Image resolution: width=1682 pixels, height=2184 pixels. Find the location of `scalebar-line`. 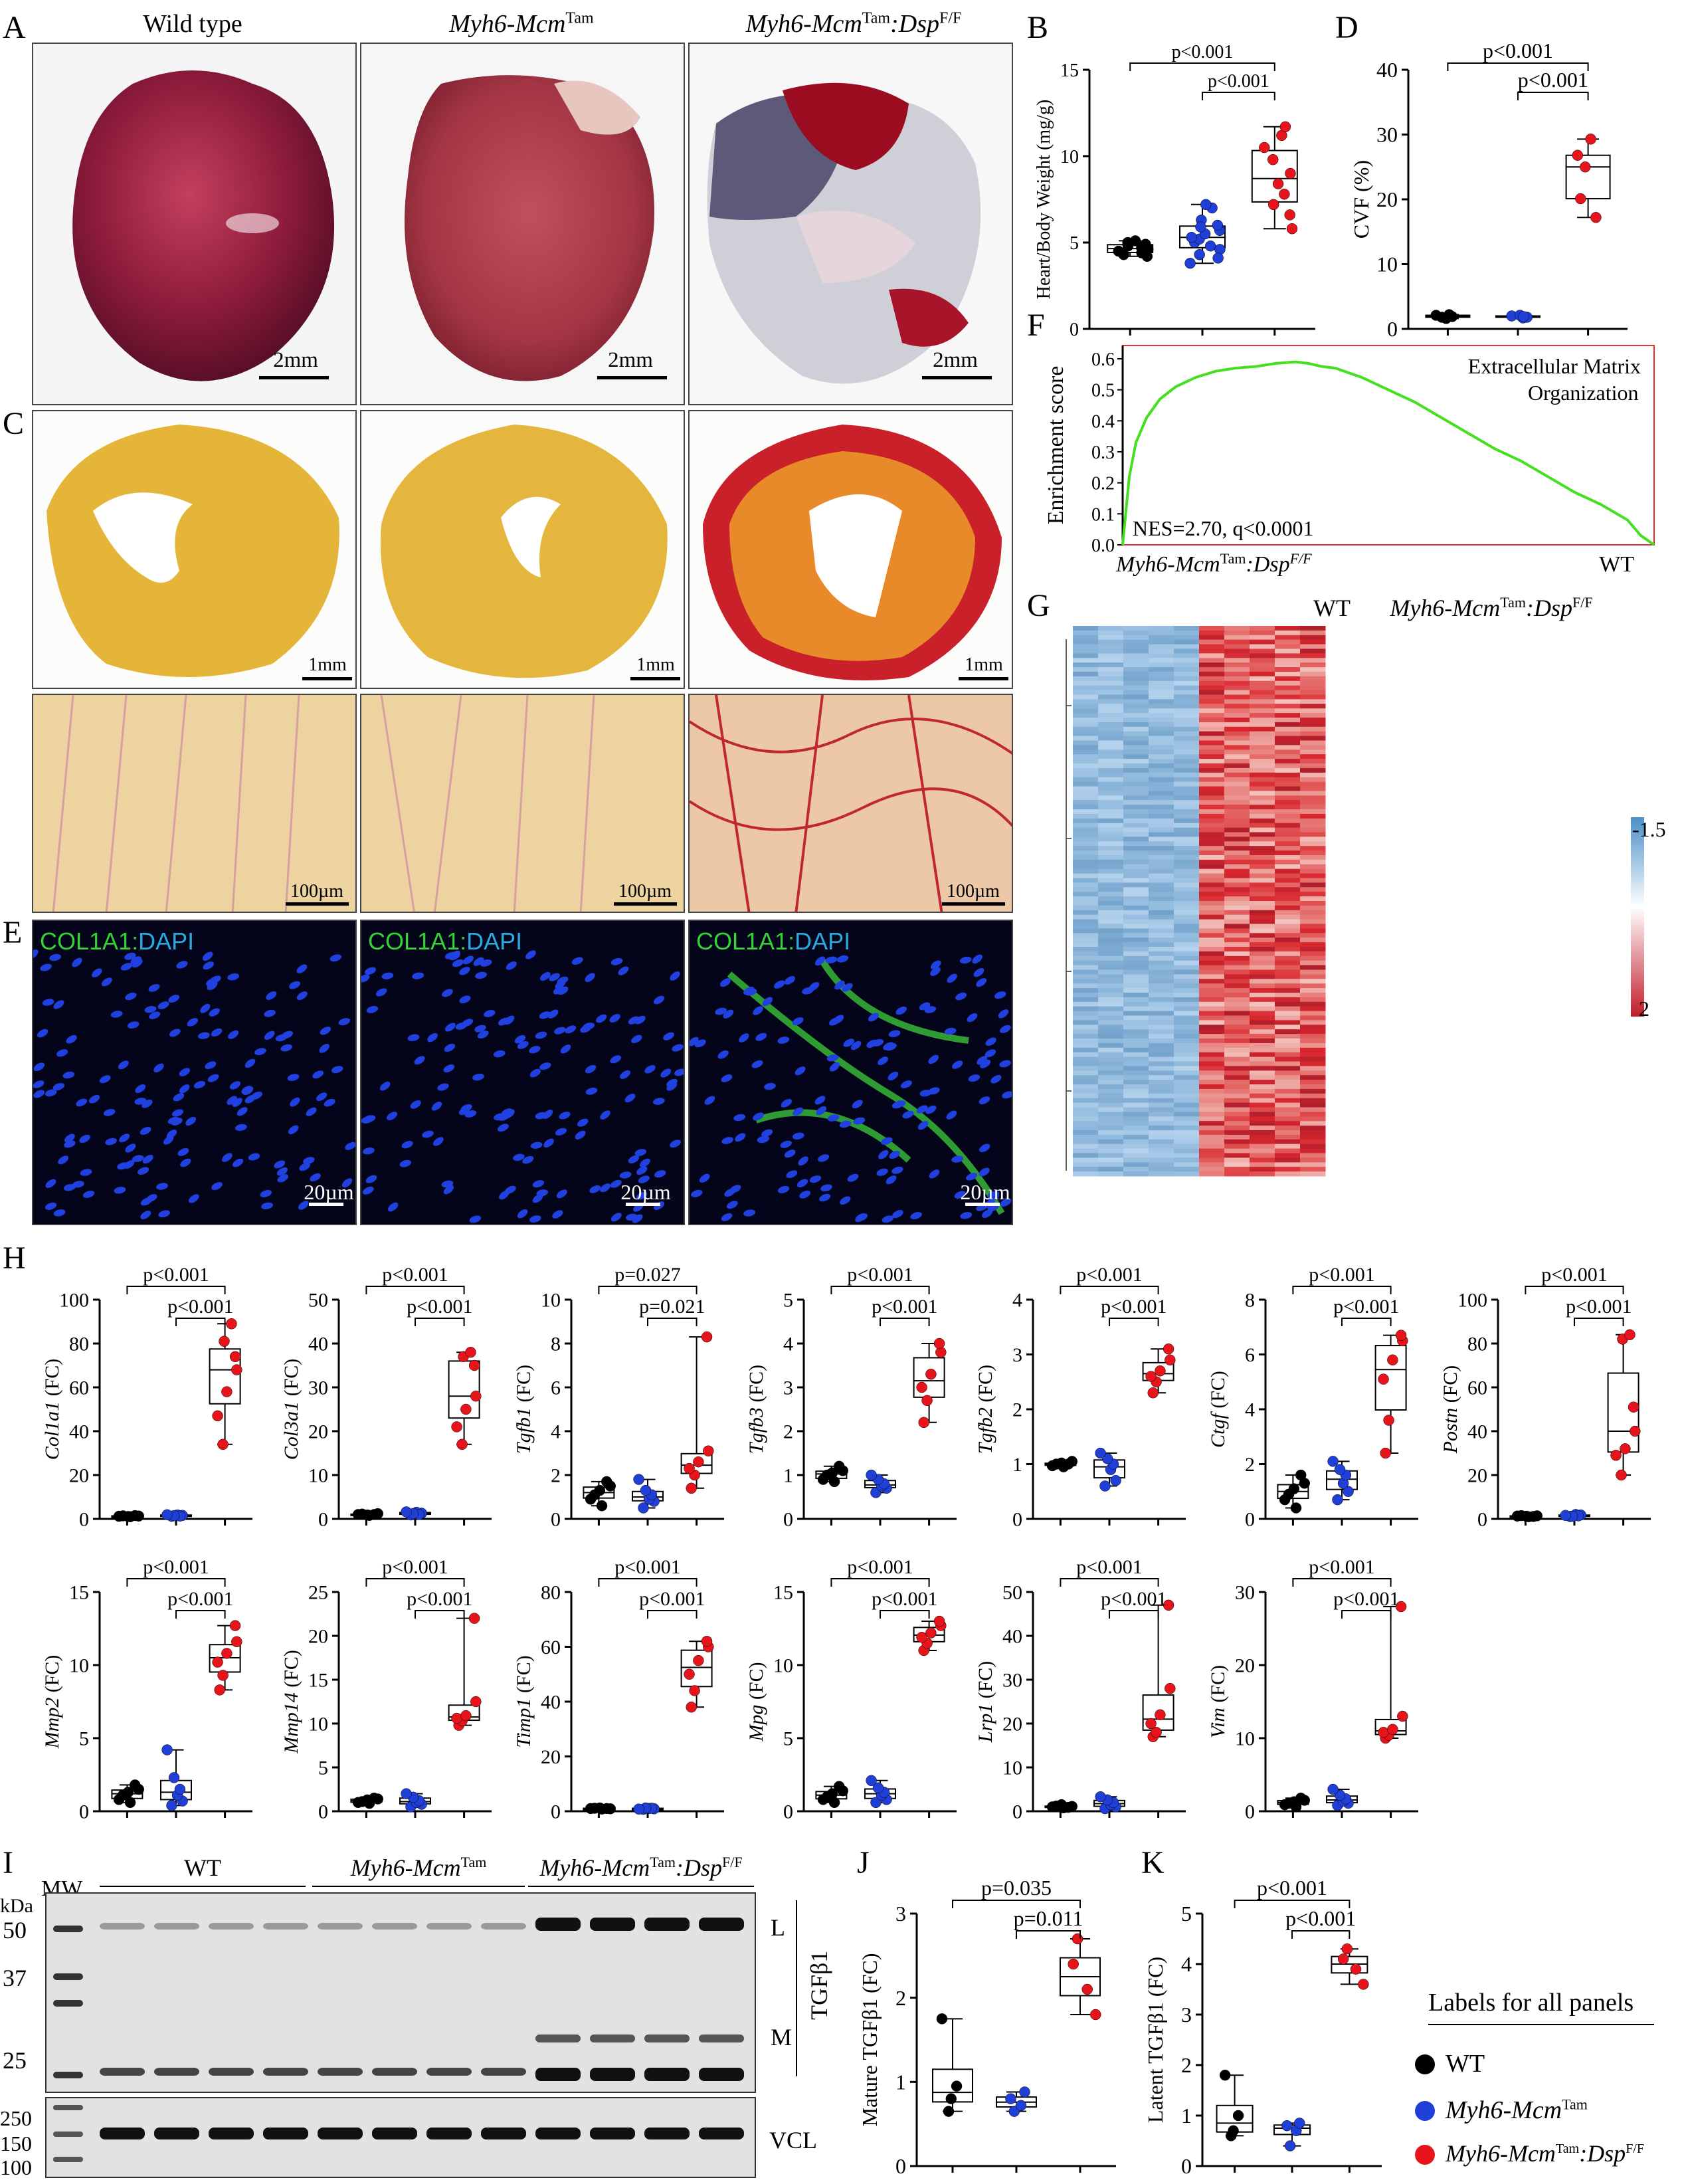

scalebar-line is located at coordinates (973, 904).